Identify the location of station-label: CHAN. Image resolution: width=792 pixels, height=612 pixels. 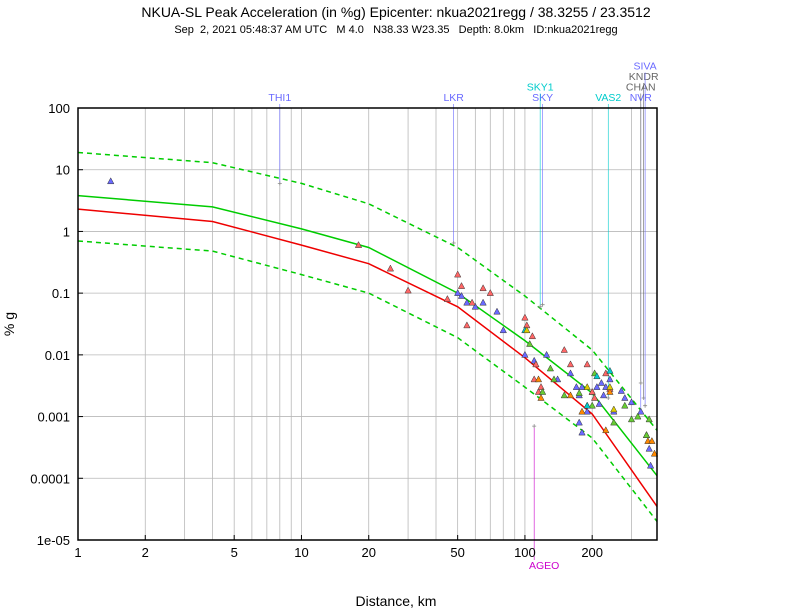
(641, 88).